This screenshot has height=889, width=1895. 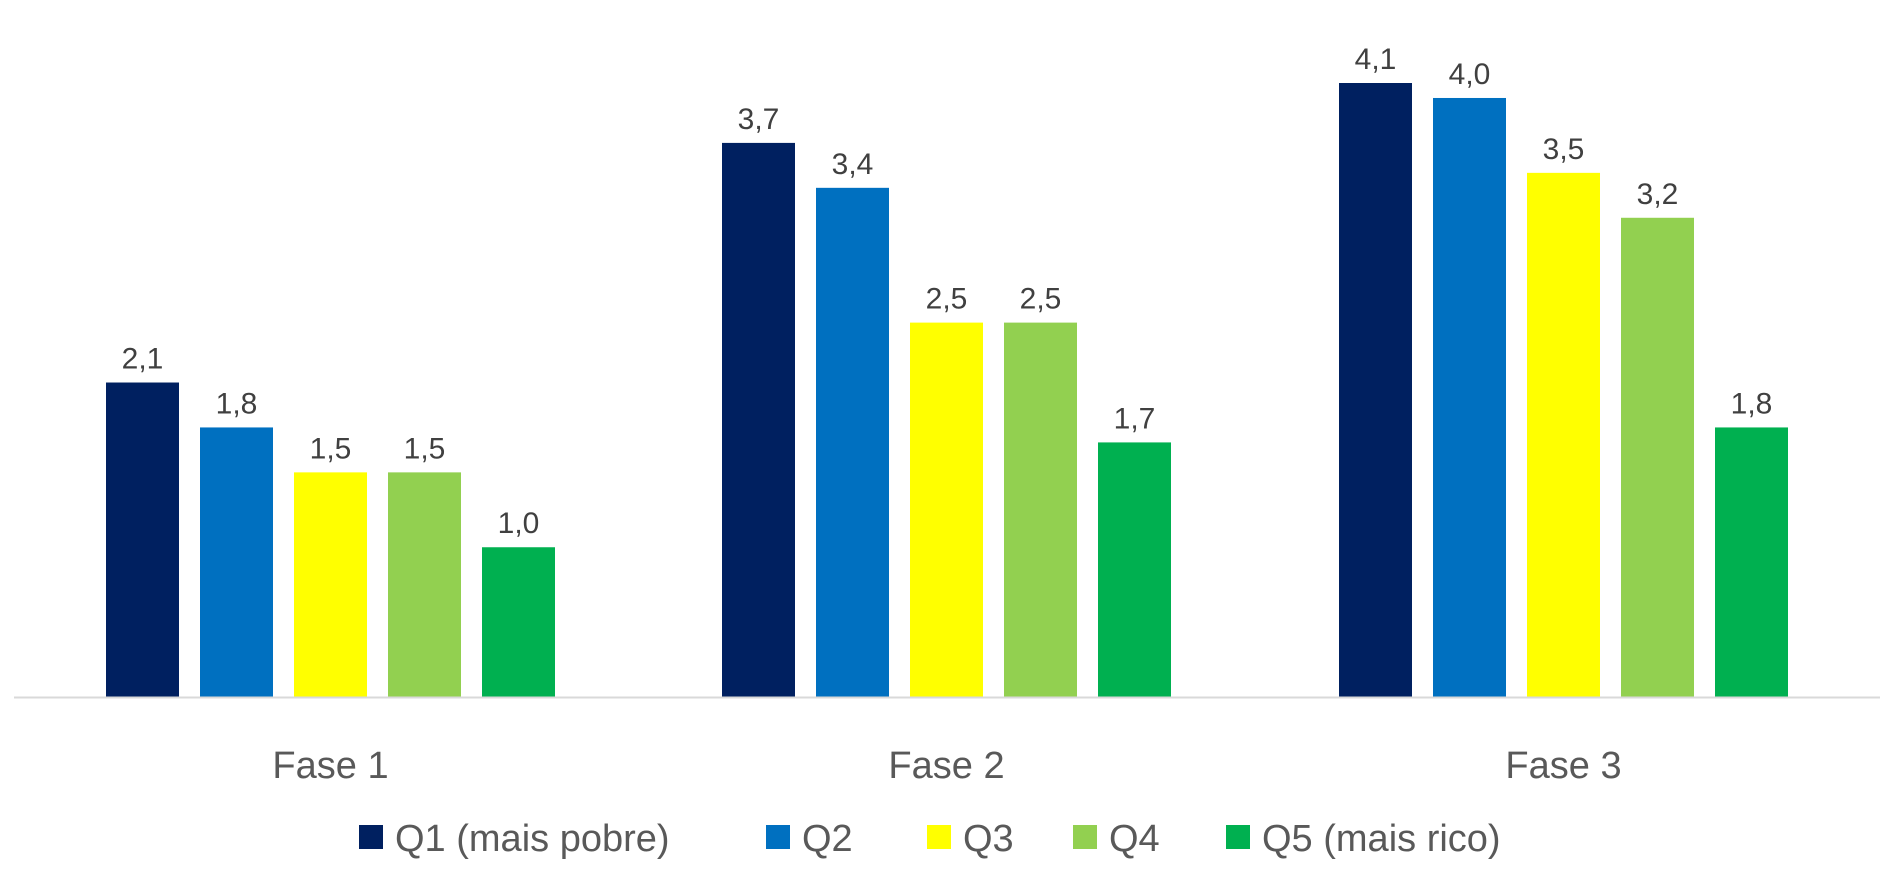 I want to click on legend-label-5: Q5 (mais rico), so click(x=1381, y=839).